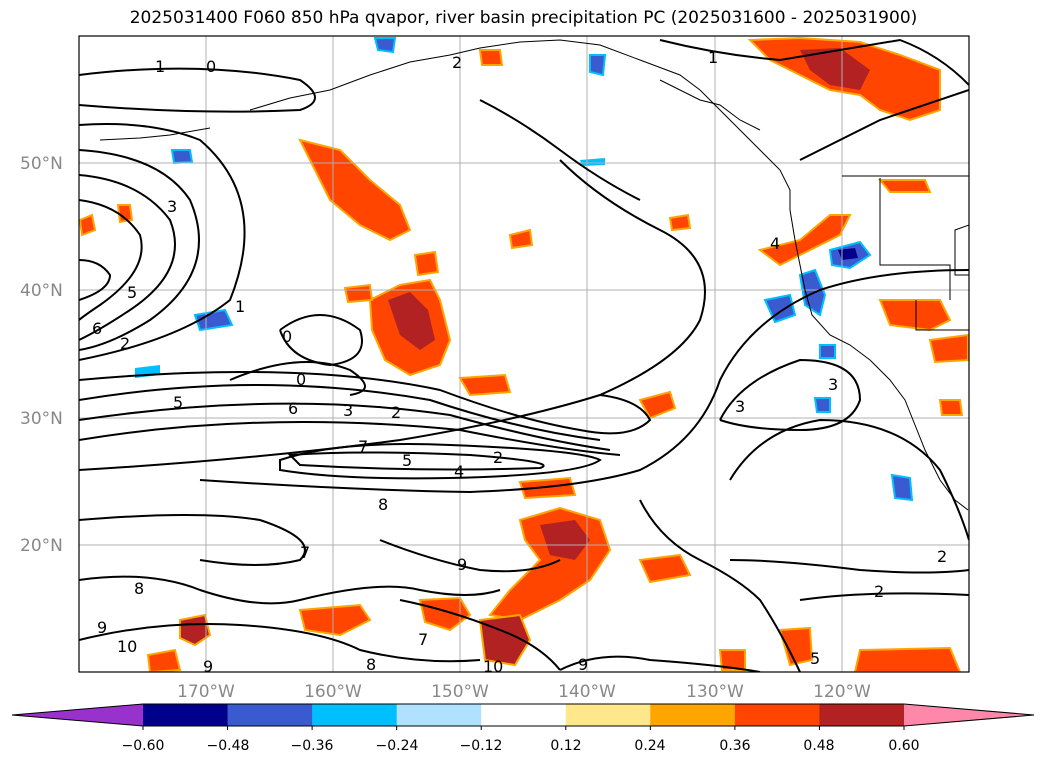  What do you see at coordinates (842, 692) in the screenshot?
I see `lon-label-120w: 120°W` at bounding box center [842, 692].